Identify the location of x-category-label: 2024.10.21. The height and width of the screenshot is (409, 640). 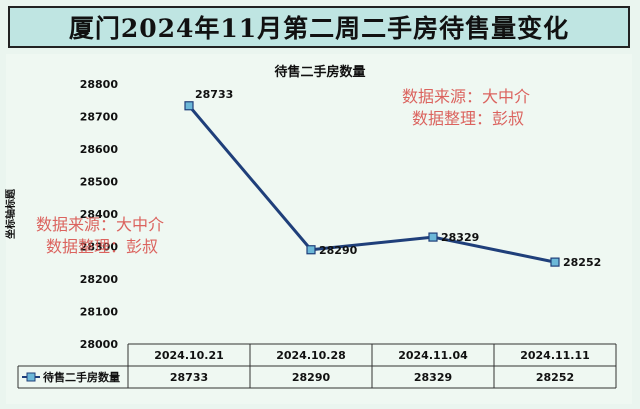
(189, 355).